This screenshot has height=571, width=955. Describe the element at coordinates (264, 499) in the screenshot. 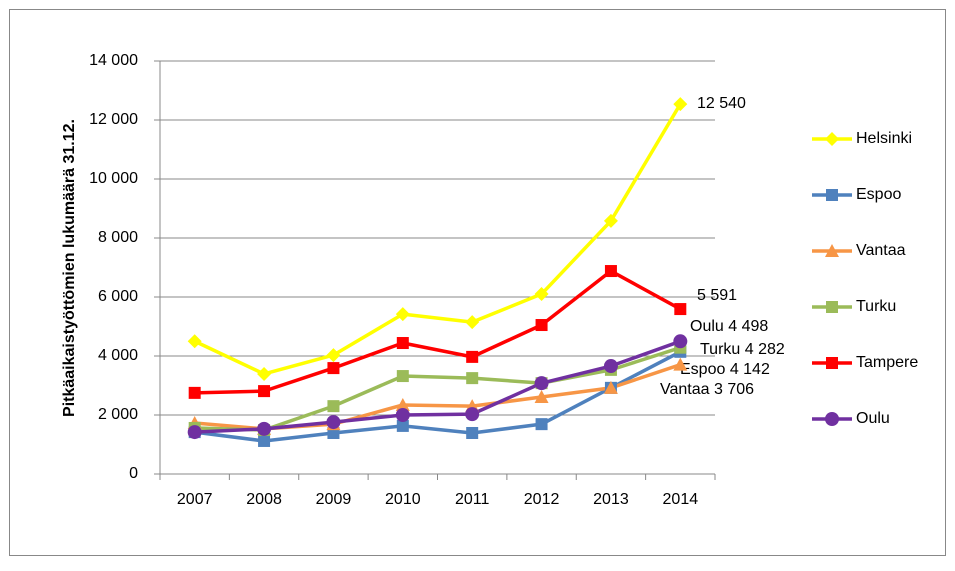

I see `x-tick-label: 2008` at that location.